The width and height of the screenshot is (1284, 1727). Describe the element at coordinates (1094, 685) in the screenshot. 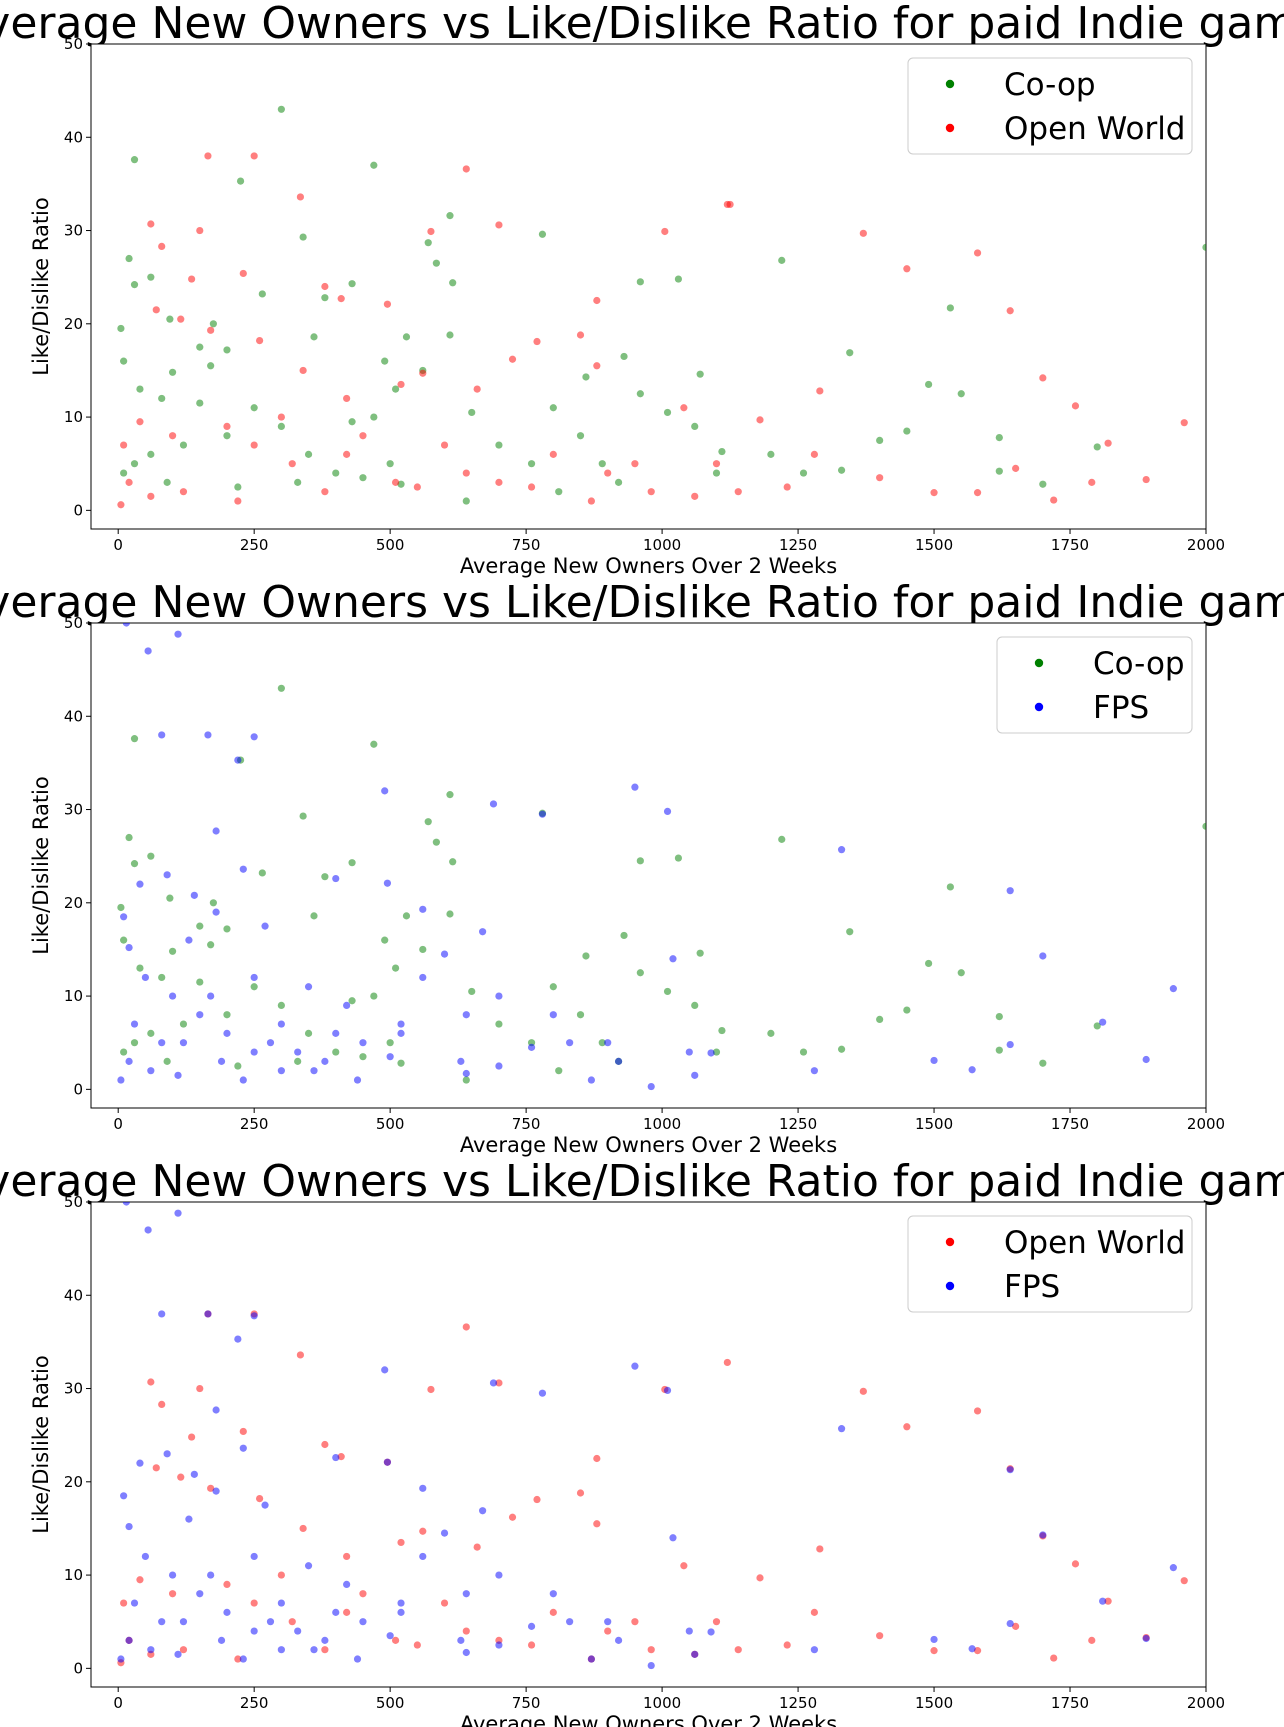

I see `legend-box` at that location.